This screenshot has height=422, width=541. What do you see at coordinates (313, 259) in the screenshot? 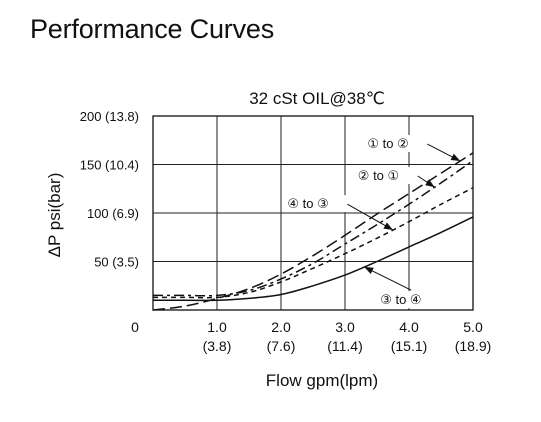
I see `series-line` at bounding box center [313, 259].